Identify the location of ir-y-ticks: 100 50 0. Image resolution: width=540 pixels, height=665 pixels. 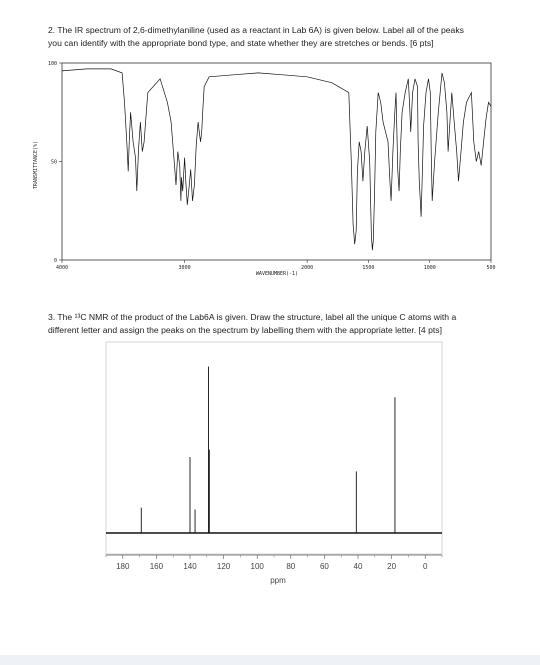
(55, 162).